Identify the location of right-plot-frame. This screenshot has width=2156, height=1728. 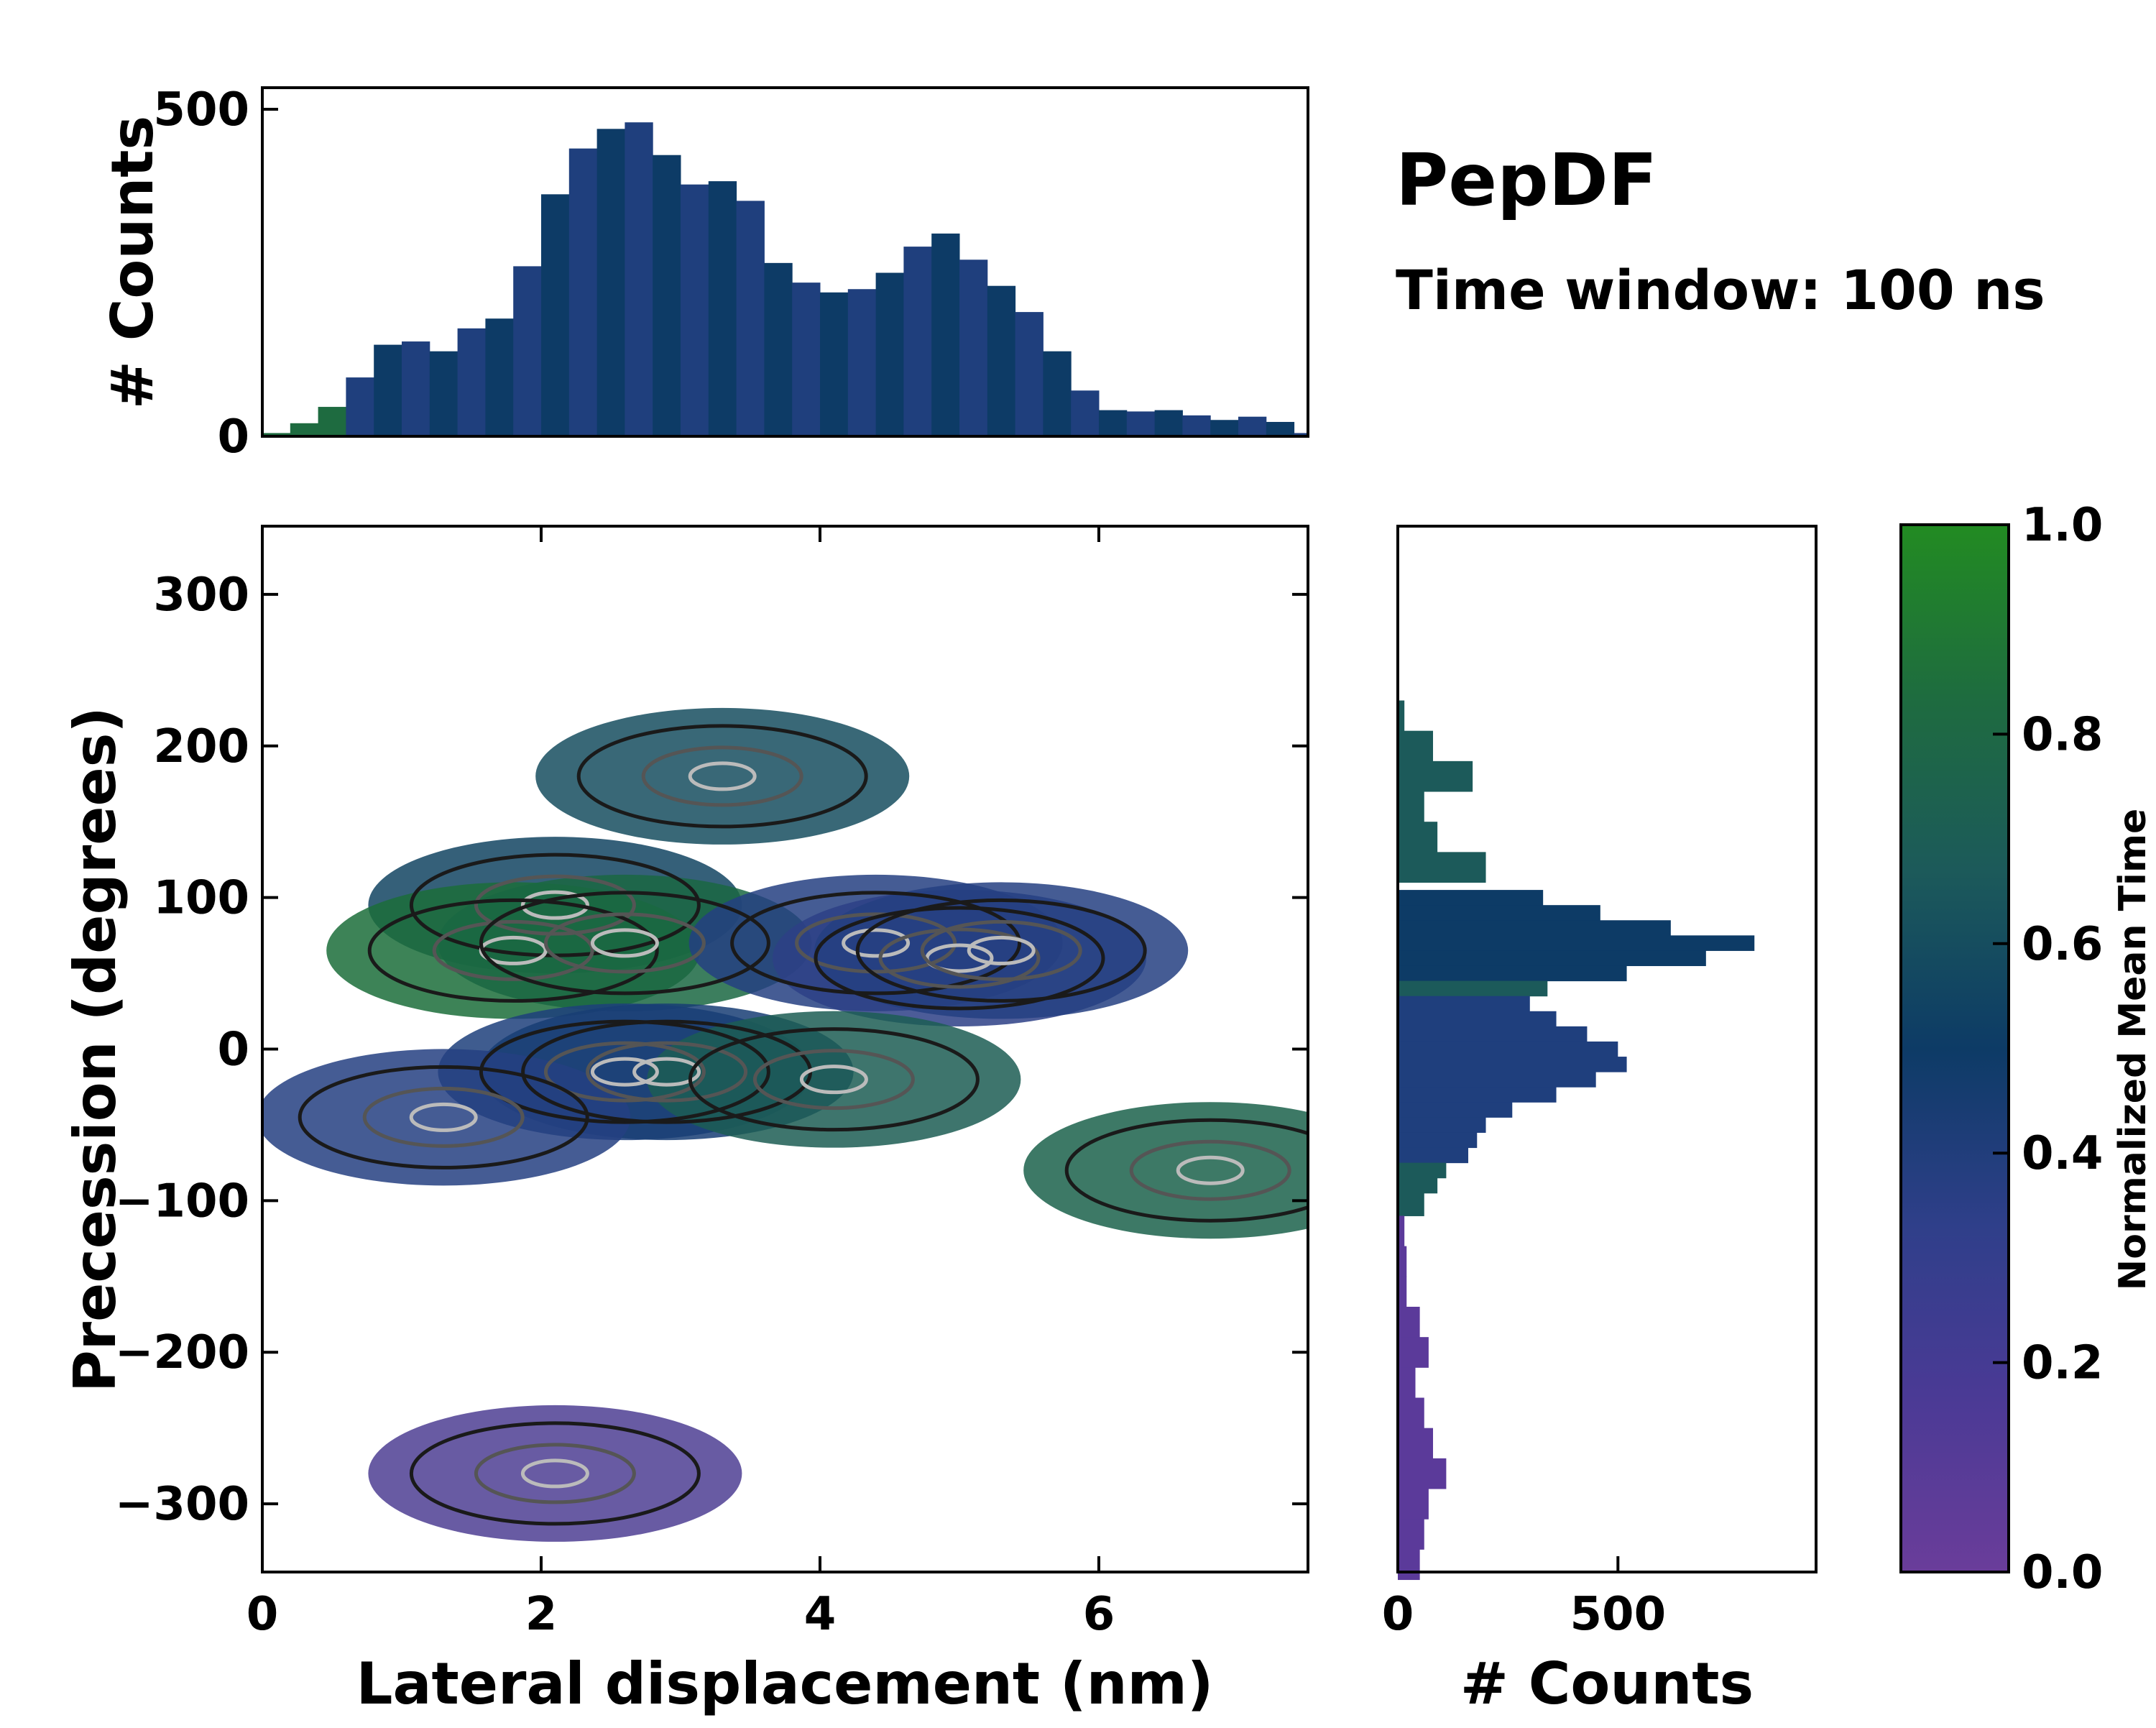
(1607, 1049).